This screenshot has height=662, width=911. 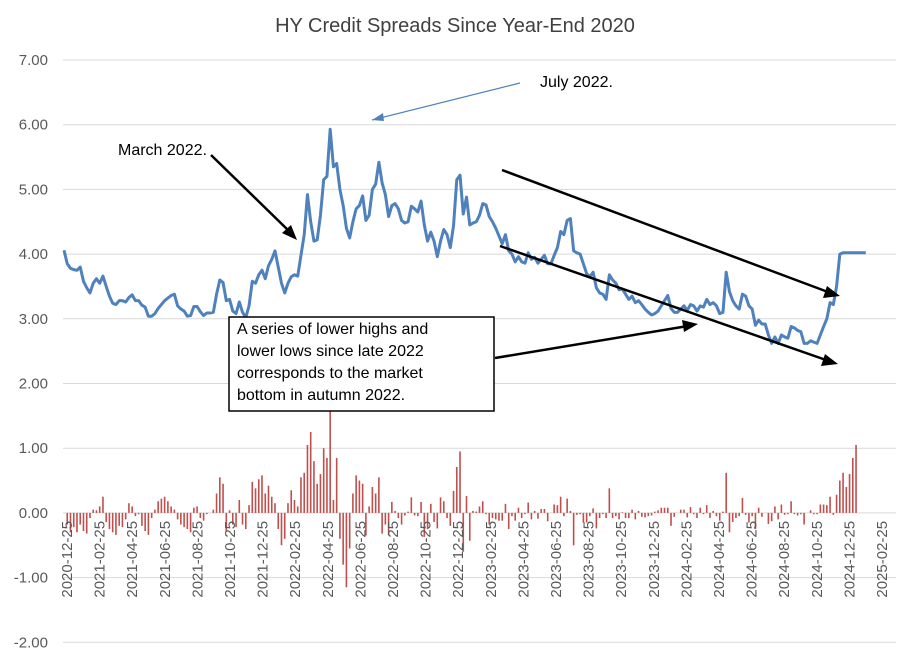 What do you see at coordinates (330, 351) in the screenshot?
I see `annotation-box-line-2: lower lows since late 2022` at bounding box center [330, 351].